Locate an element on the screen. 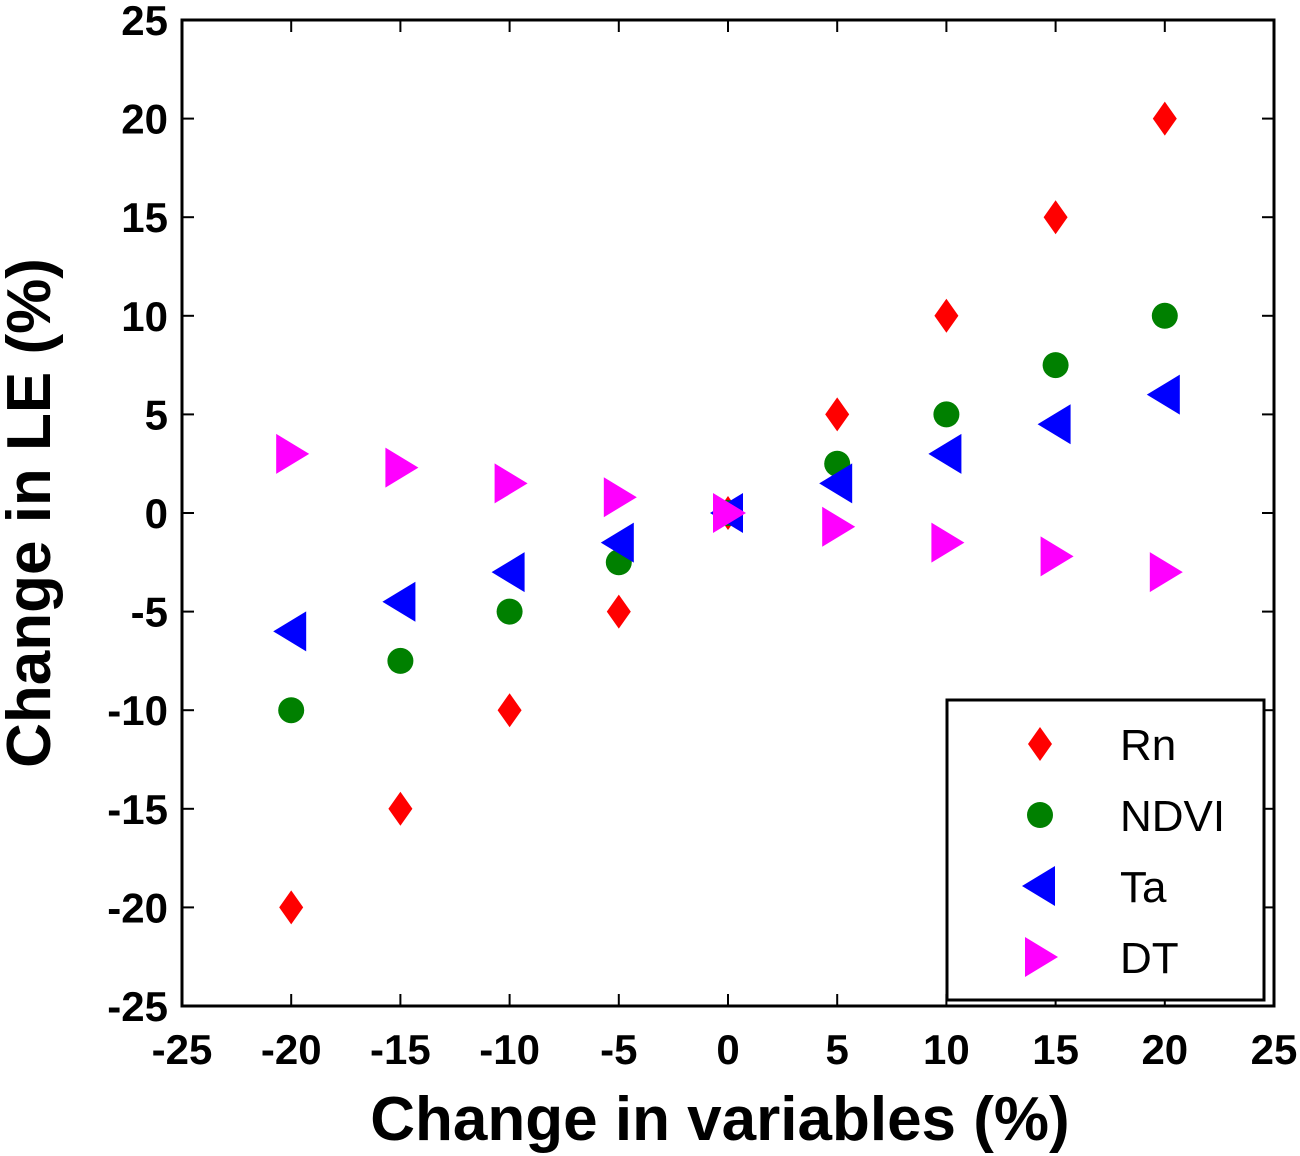  y-tick-label: 20 is located at coordinates (144, 119).